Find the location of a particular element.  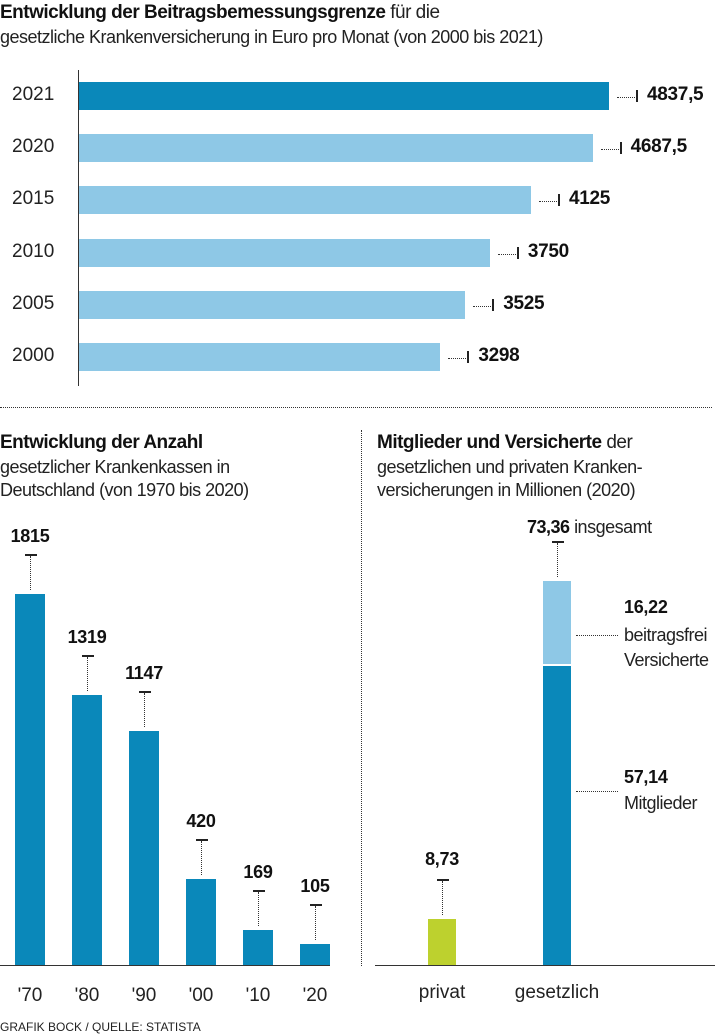

value-label: 1319 is located at coordinates (87, 637).